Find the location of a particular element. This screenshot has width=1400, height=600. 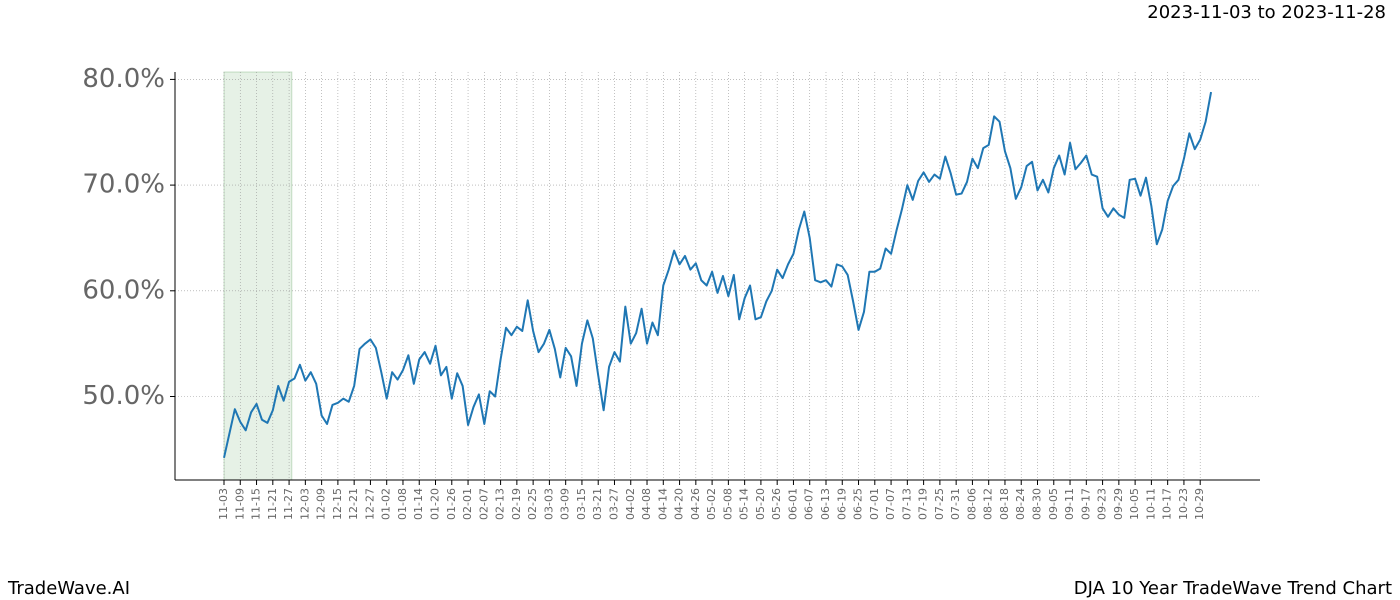

x-tick-label: 01-20 is located at coordinates (435, 504).